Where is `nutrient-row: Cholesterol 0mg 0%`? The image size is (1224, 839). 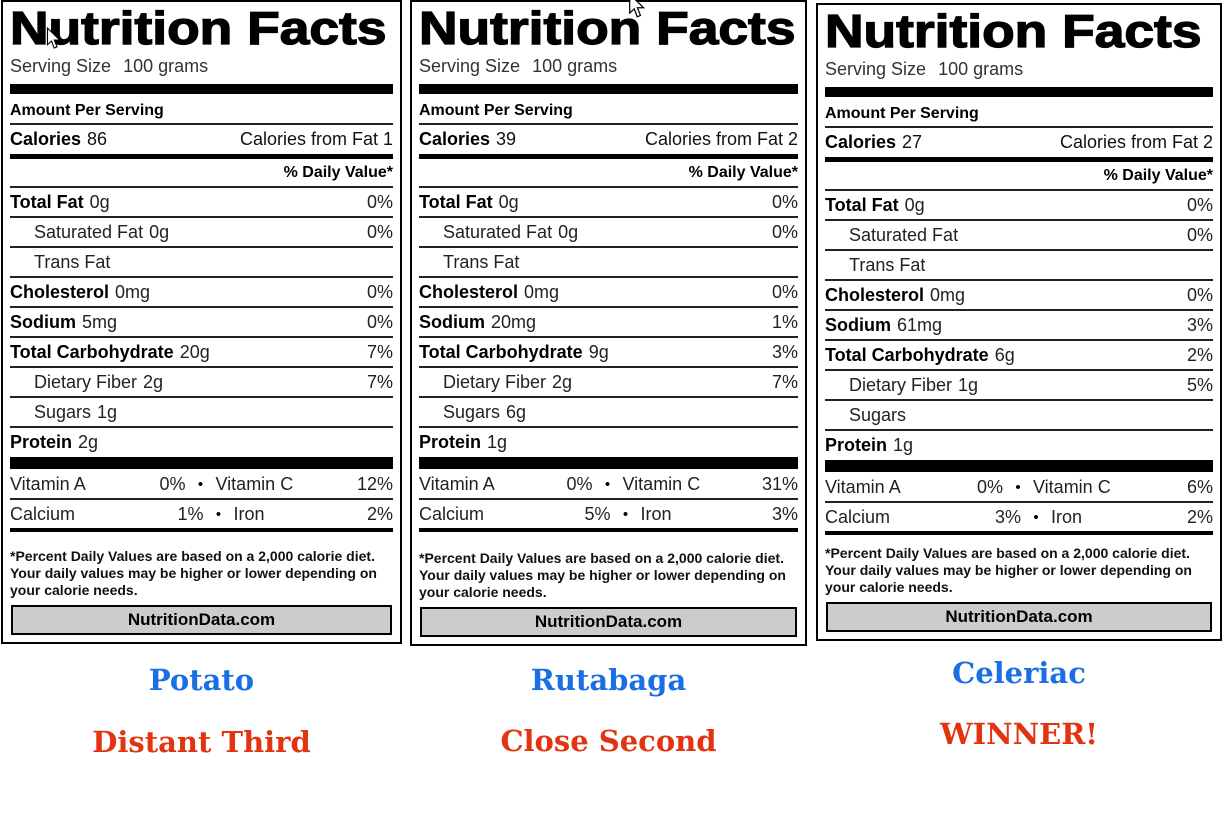 nutrient-row: Cholesterol 0mg 0% is located at coordinates (201, 293).